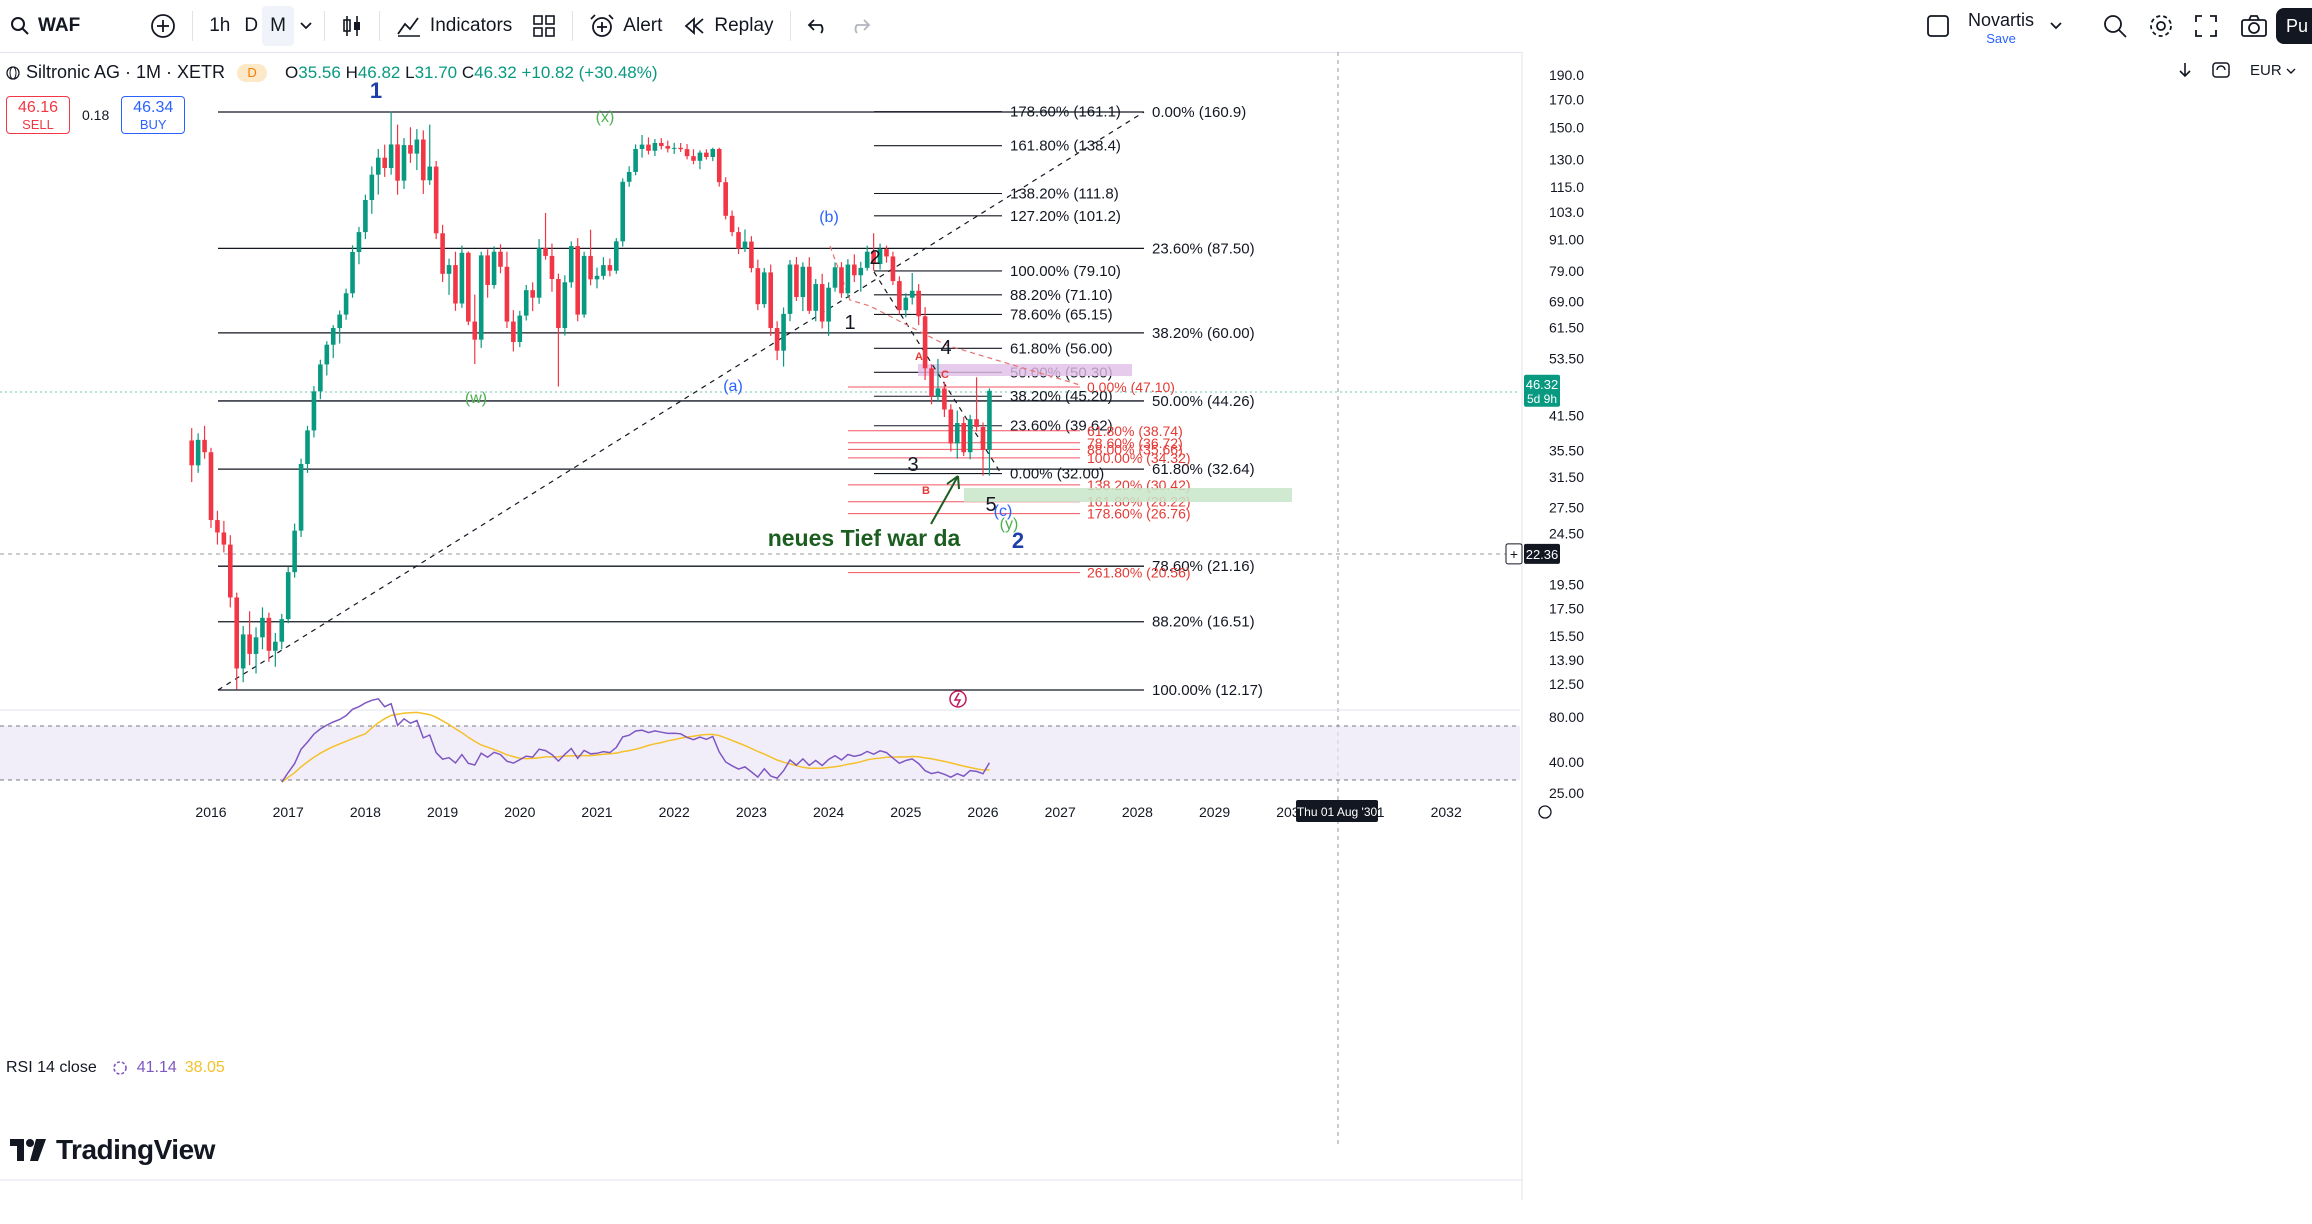 The height and width of the screenshot is (1224, 2312). What do you see at coordinates (2206, 26) in the screenshot?
I see `fullscreen-button` at bounding box center [2206, 26].